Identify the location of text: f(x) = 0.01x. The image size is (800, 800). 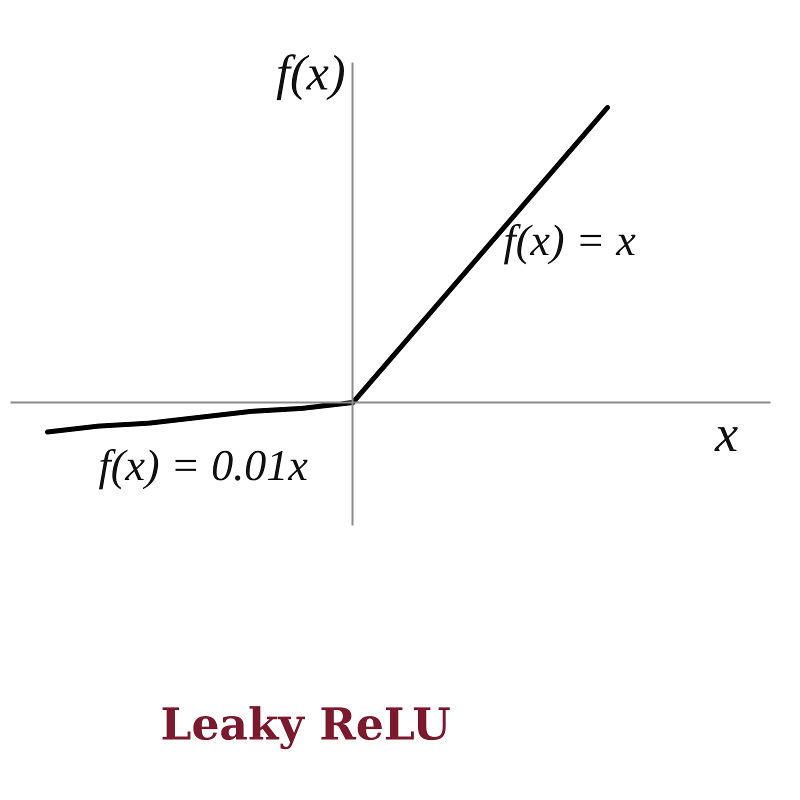
(203, 465).